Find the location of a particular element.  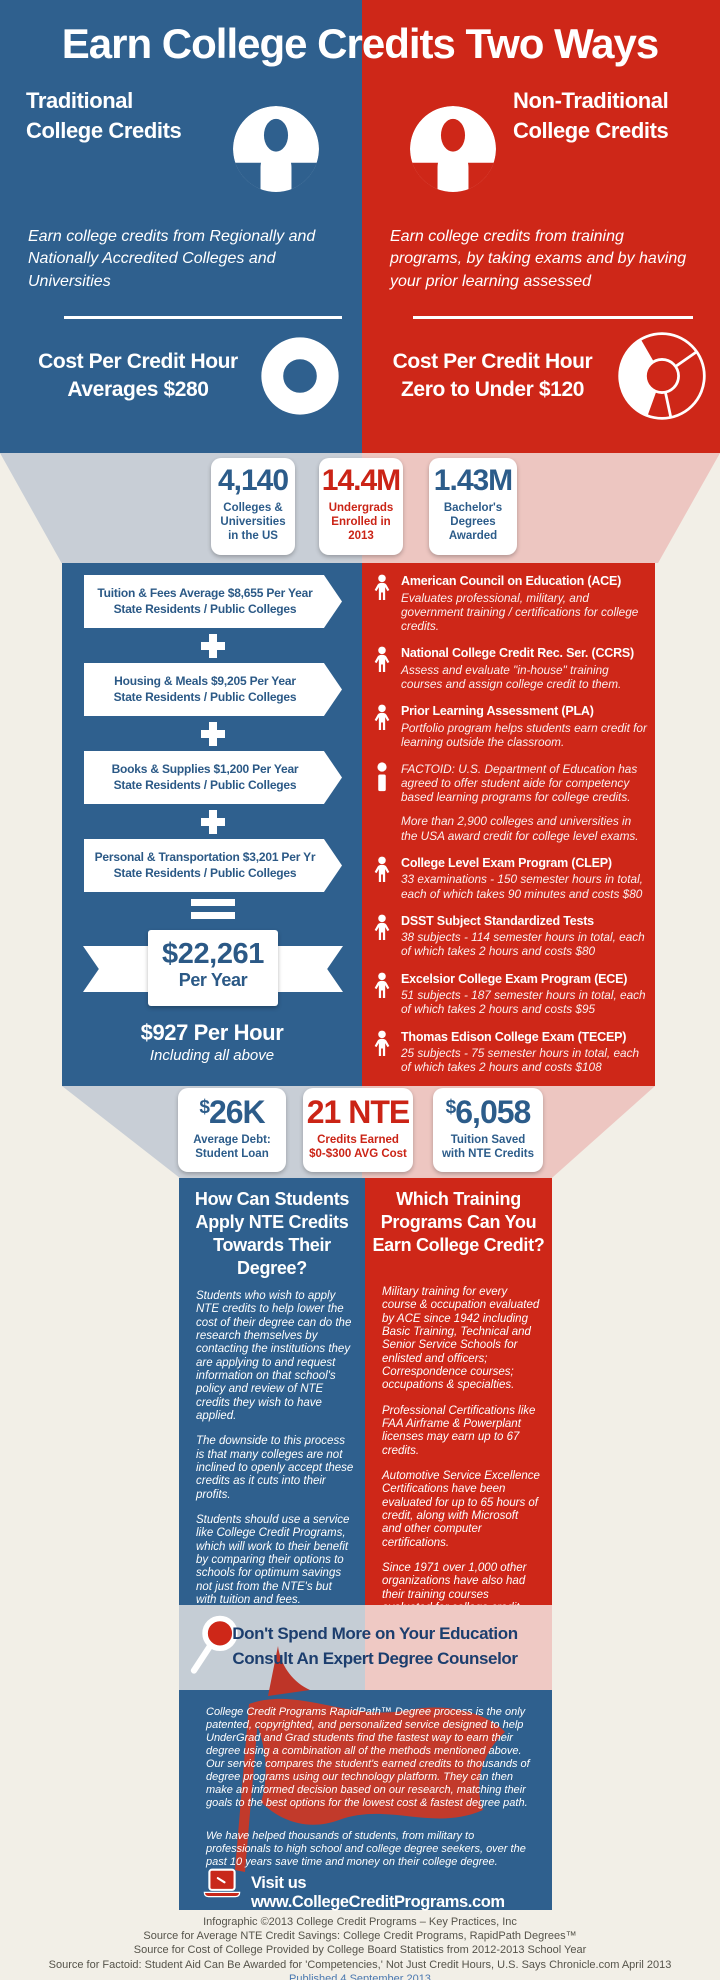

visit-url-text: Visit us www.CollegeCreditPrograms.com is located at coordinates (378, 1892).